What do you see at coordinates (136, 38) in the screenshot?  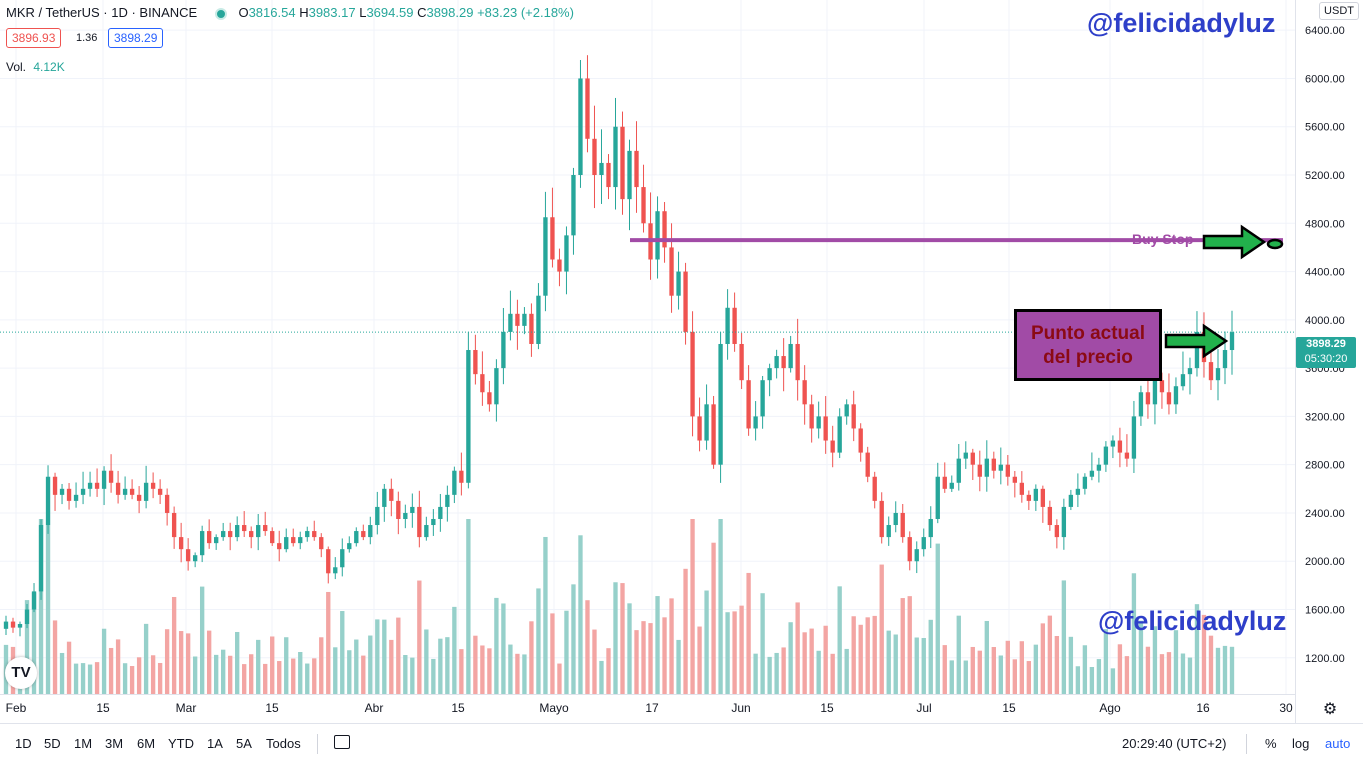 I see `ask-badge: 3898.29` at bounding box center [136, 38].